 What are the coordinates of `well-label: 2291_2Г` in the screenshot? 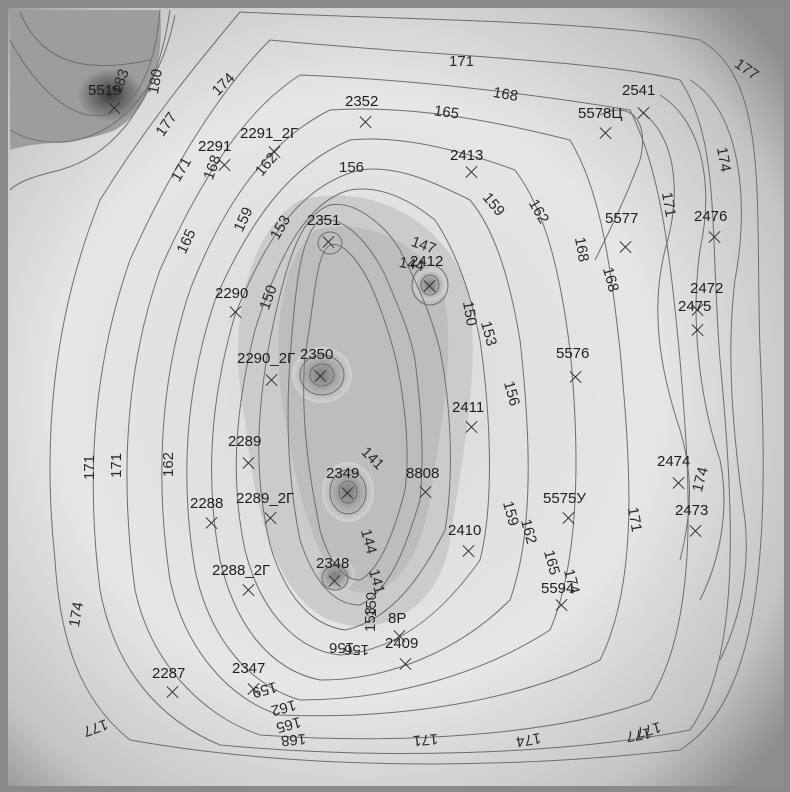 It's located at (269, 133).